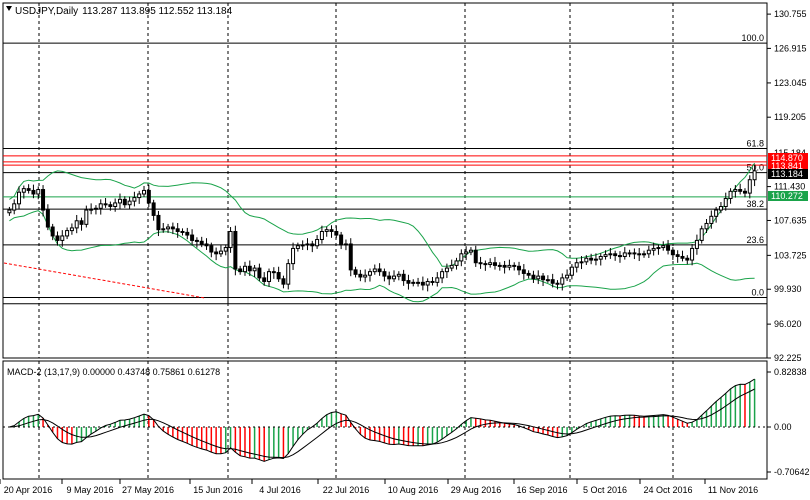 The image size is (810, 500). Describe the element at coordinates (413, 490) in the screenshot. I see `date-label: 10 Aug 2016` at that location.